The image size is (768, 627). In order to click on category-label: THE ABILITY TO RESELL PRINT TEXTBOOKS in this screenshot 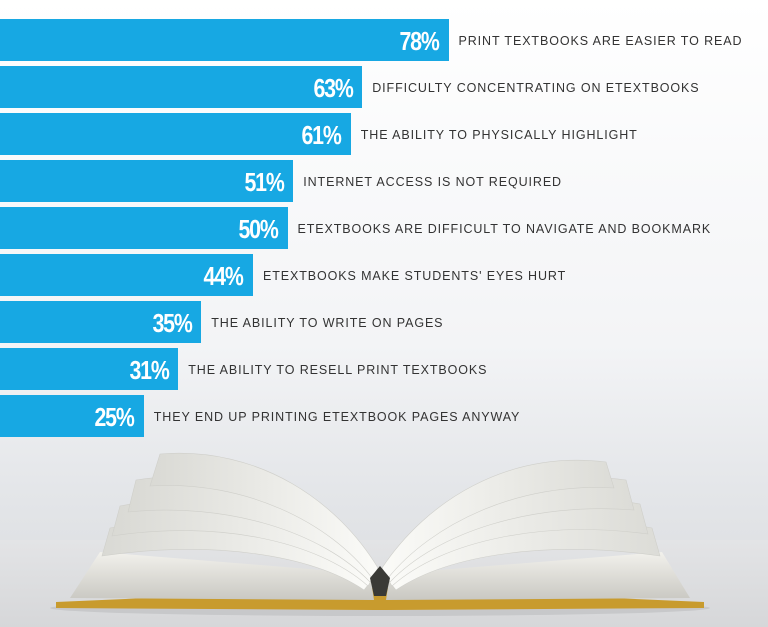, I will do `click(338, 370)`.